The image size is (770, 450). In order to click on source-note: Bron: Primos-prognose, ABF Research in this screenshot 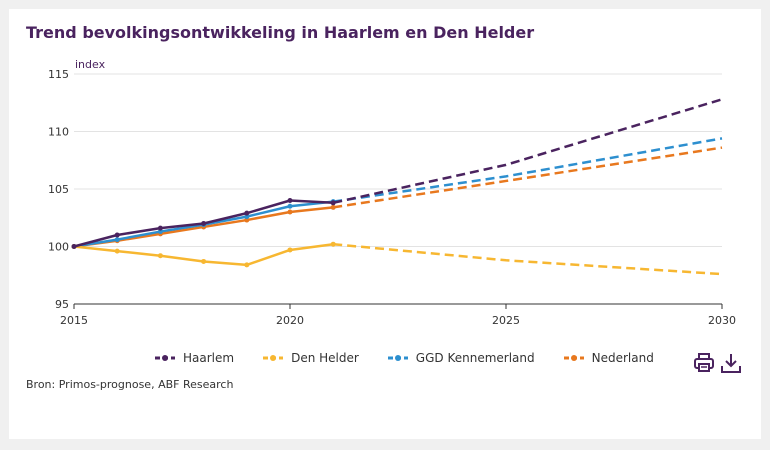, I will do `click(130, 384)`.